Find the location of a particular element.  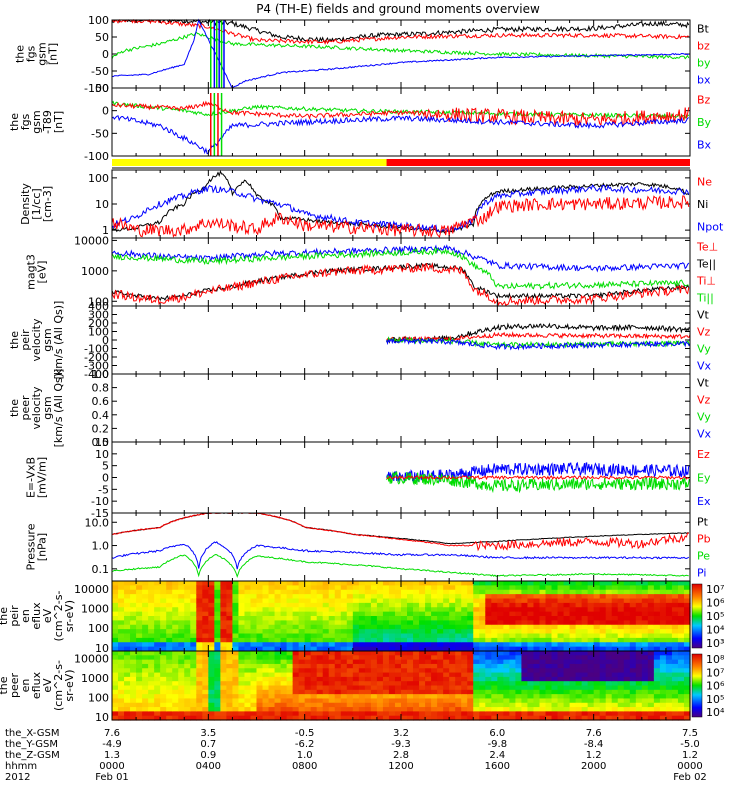

xaxis-date-end: Feb 02 is located at coordinates (690, 777).